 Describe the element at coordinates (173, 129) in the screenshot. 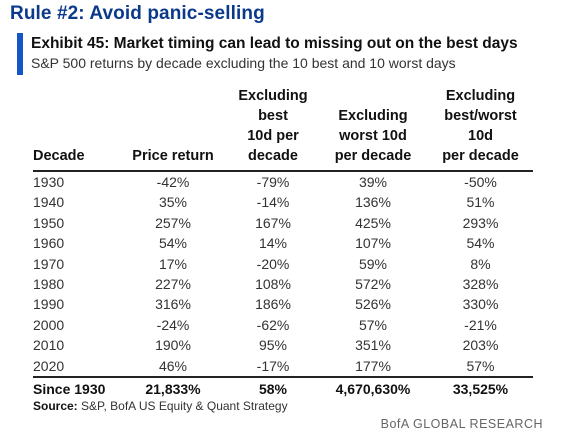

I see `header-price-return: Price return` at that location.